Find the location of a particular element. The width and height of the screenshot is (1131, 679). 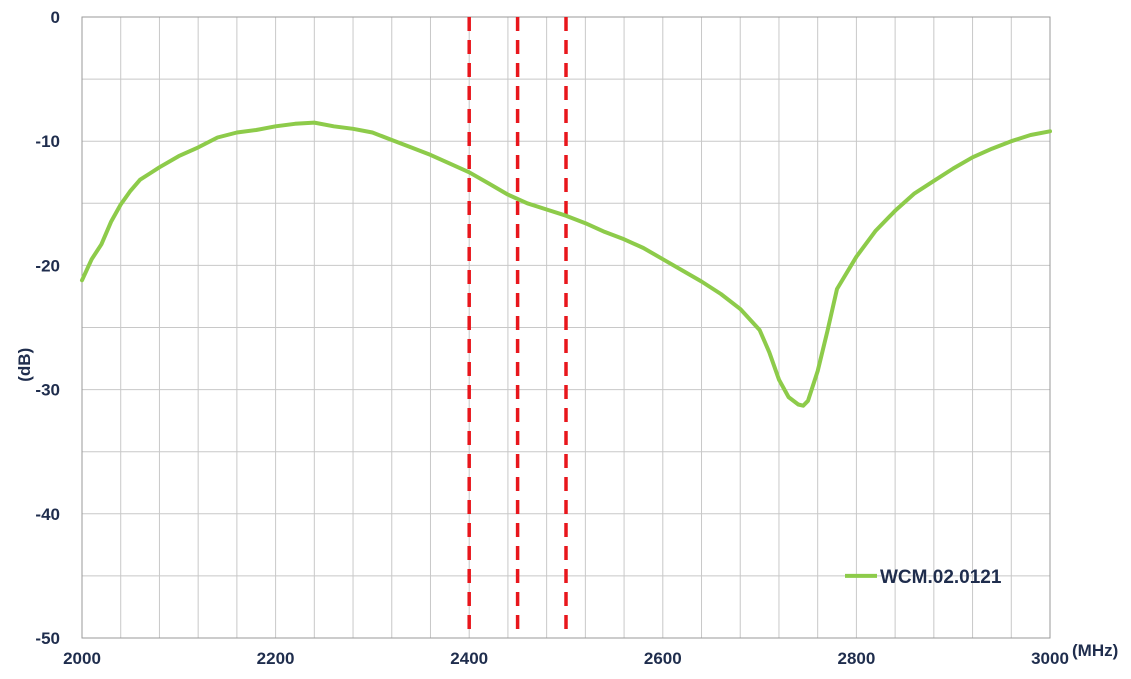

y-tick-label: -20 is located at coordinates (47, 265).